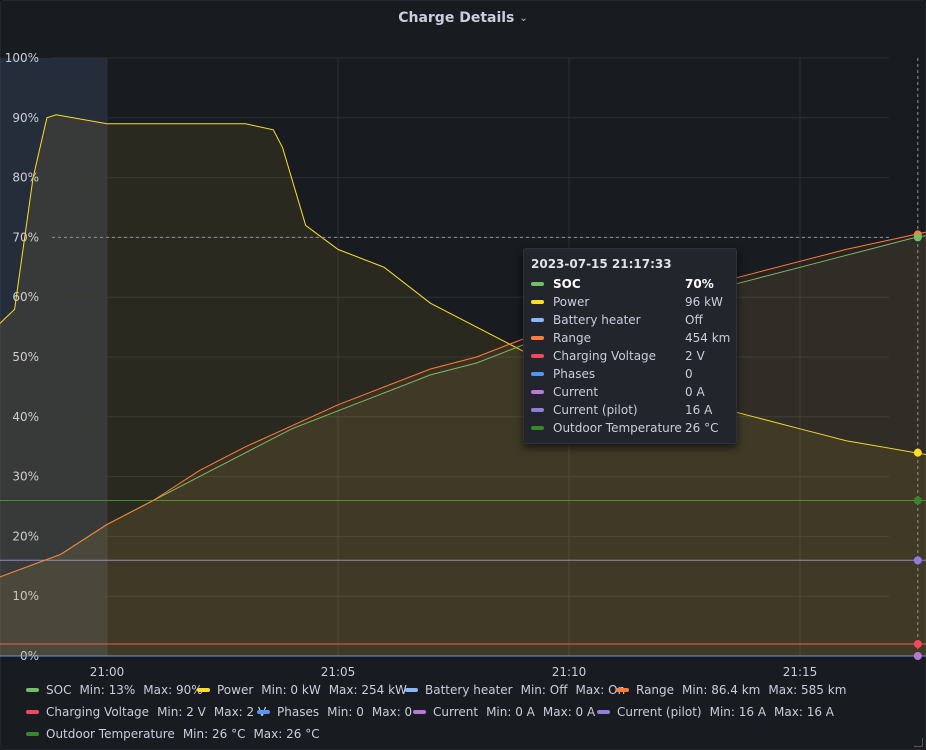 The image size is (926, 750). What do you see at coordinates (25, 477) in the screenshot?
I see `y-tick-label: 30%` at bounding box center [25, 477].